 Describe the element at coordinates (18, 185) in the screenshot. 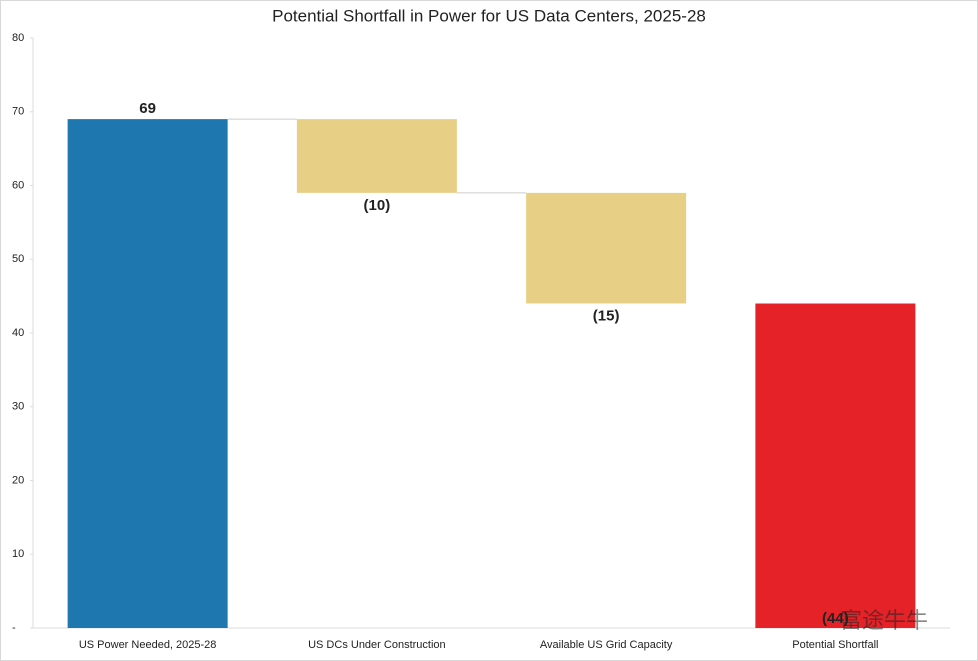

I see `y-tick-label: 60` at that location.